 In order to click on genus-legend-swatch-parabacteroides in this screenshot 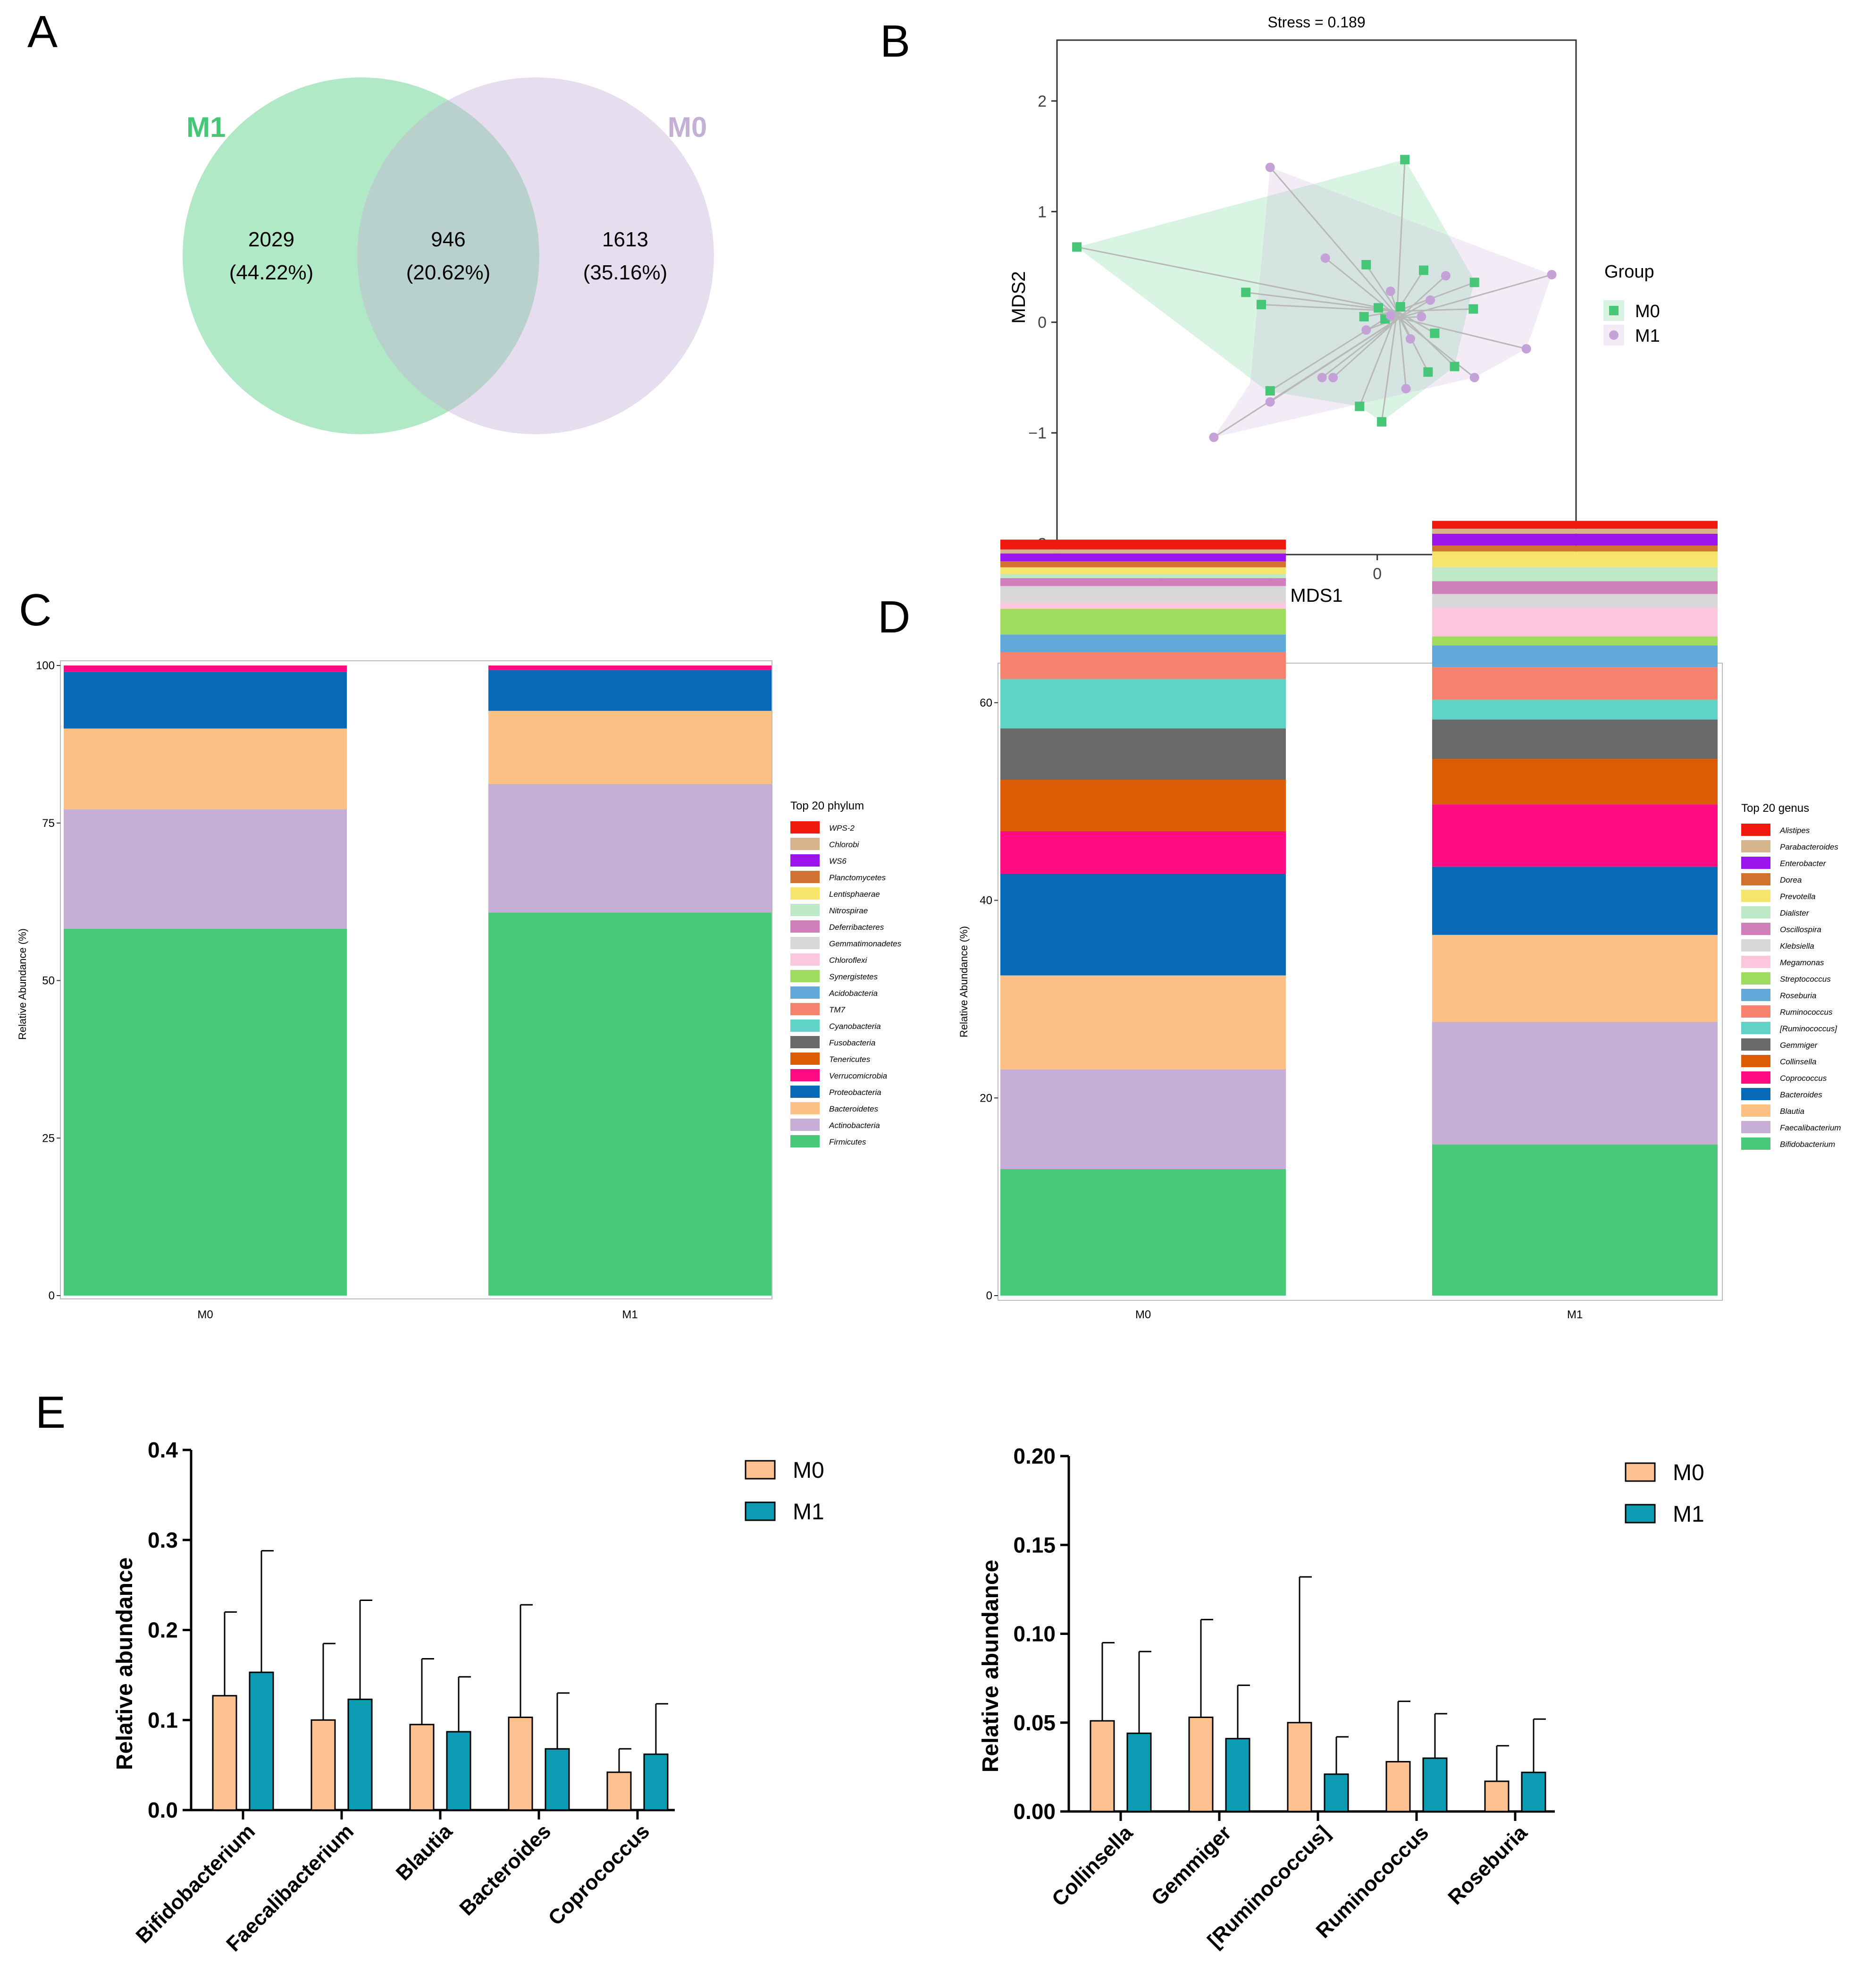, I will do `click(1756, 846)`.